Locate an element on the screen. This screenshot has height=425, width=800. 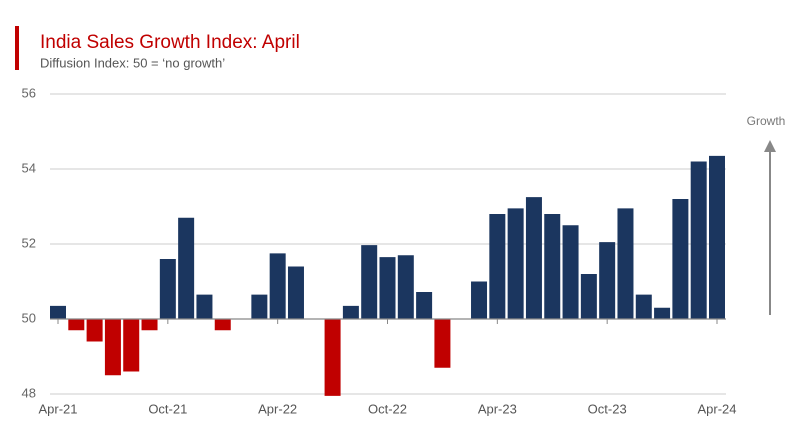
x-tick-label: Apr-22 is located at coordinates (277, 408).